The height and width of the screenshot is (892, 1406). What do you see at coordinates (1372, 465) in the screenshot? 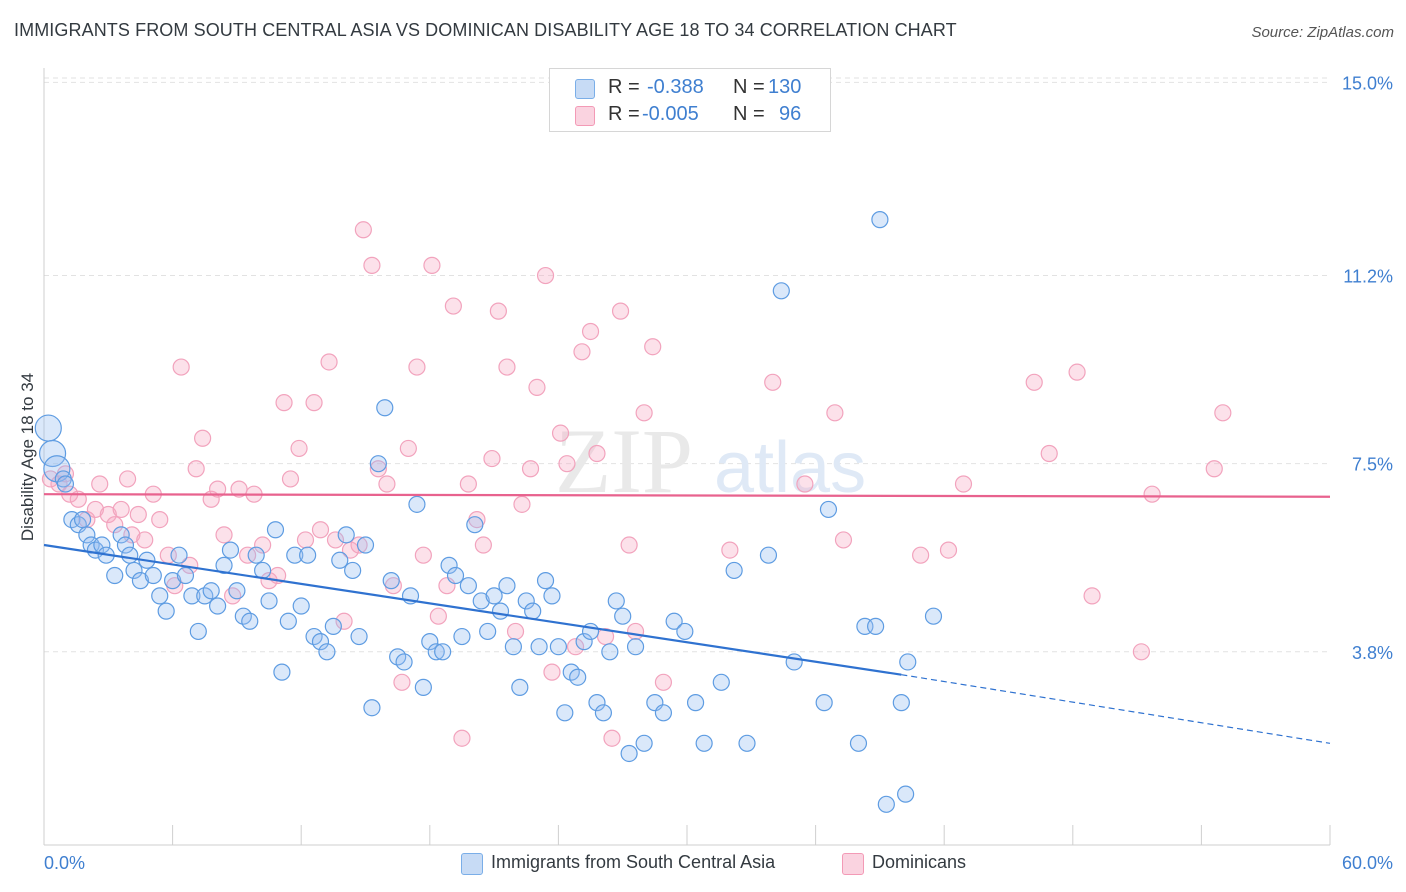
I see `y-tick-label: 7.5%` at bounding box center [1372, 465].